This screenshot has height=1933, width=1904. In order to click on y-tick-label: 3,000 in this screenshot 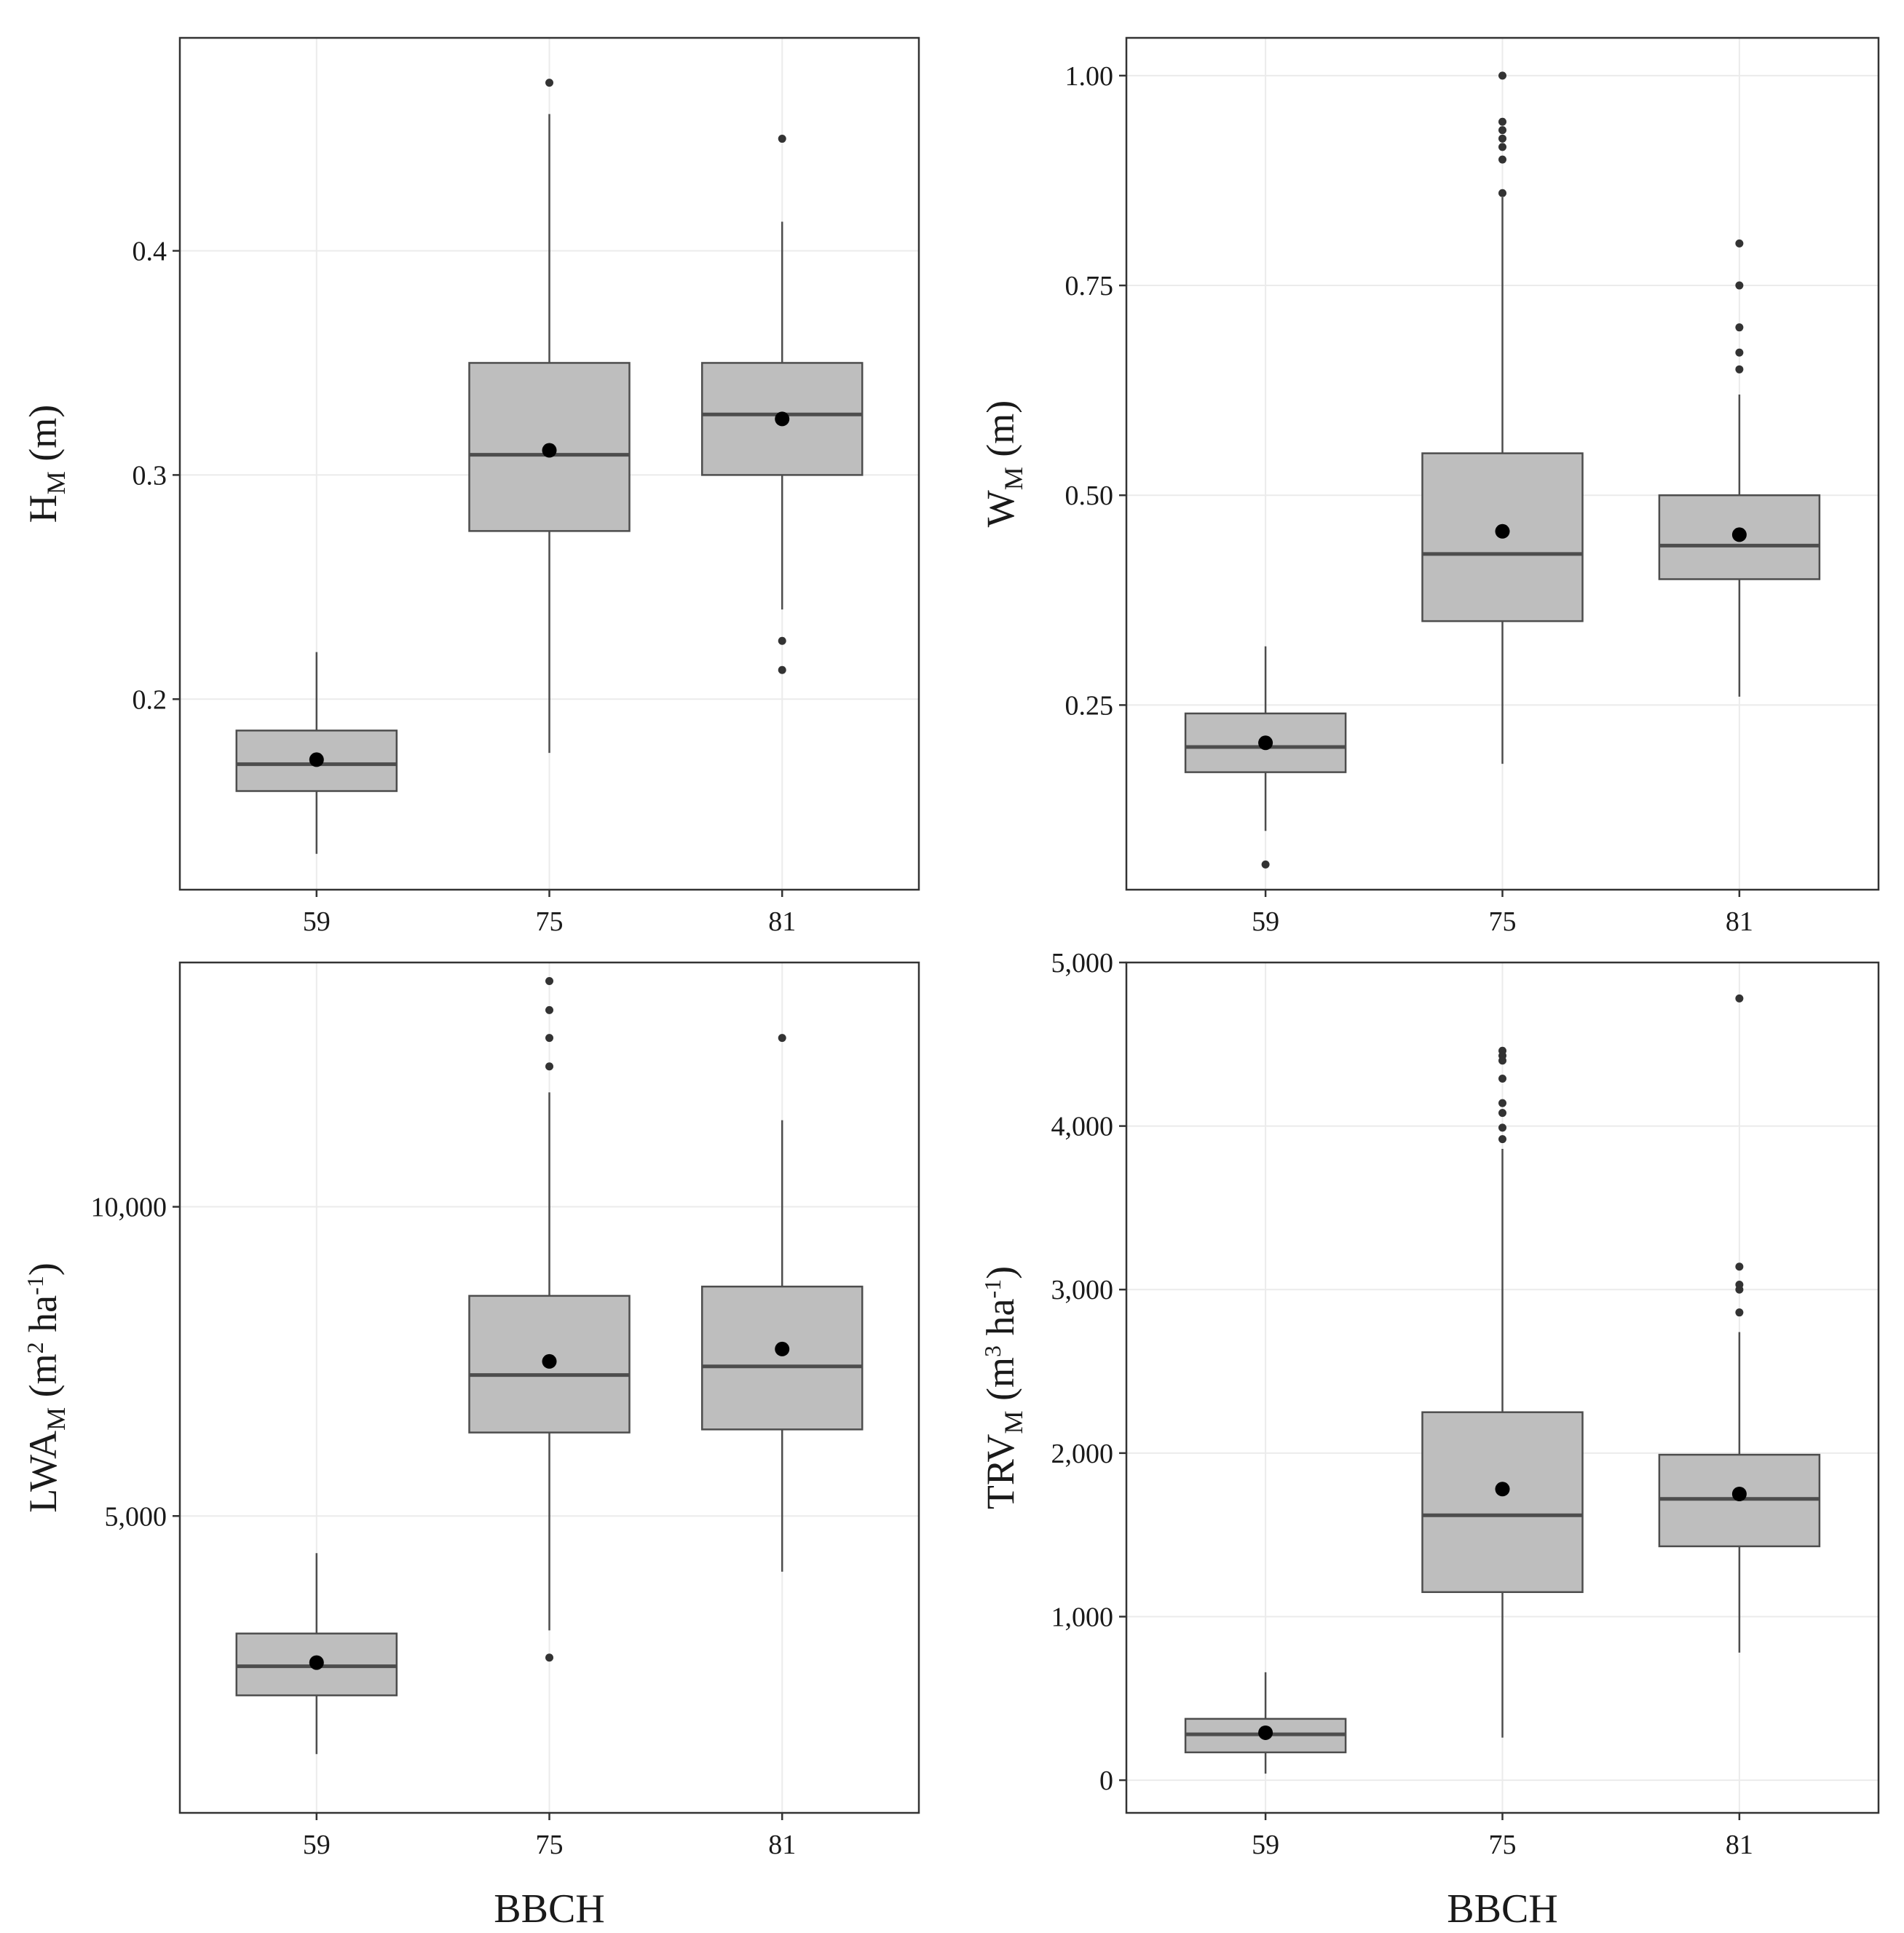, I will do `click(1082, 1290)`.